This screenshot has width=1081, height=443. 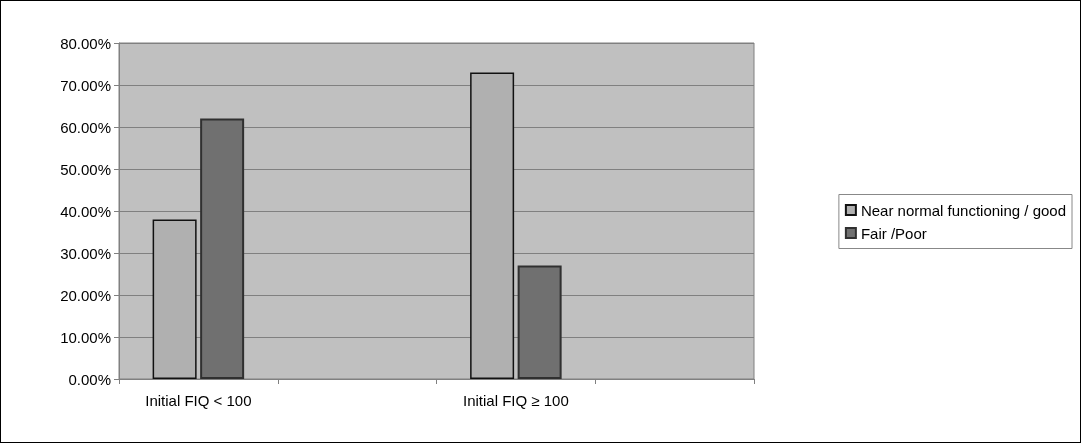 What do you see at coordinates (85, 295) in the screenshot?
I see `y-tick-label: 20.00%` at bounding box center [85, 295].